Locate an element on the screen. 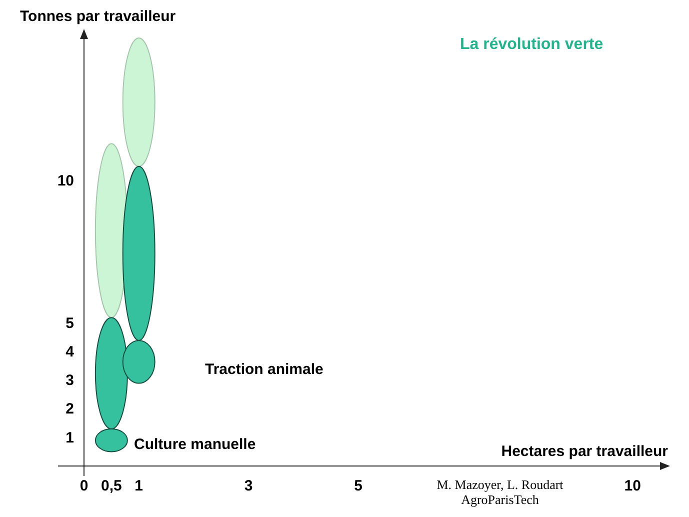 The height and width of the screenshot is (517, 689). x-tick-label: 5 is located at coordinates (358, 486).